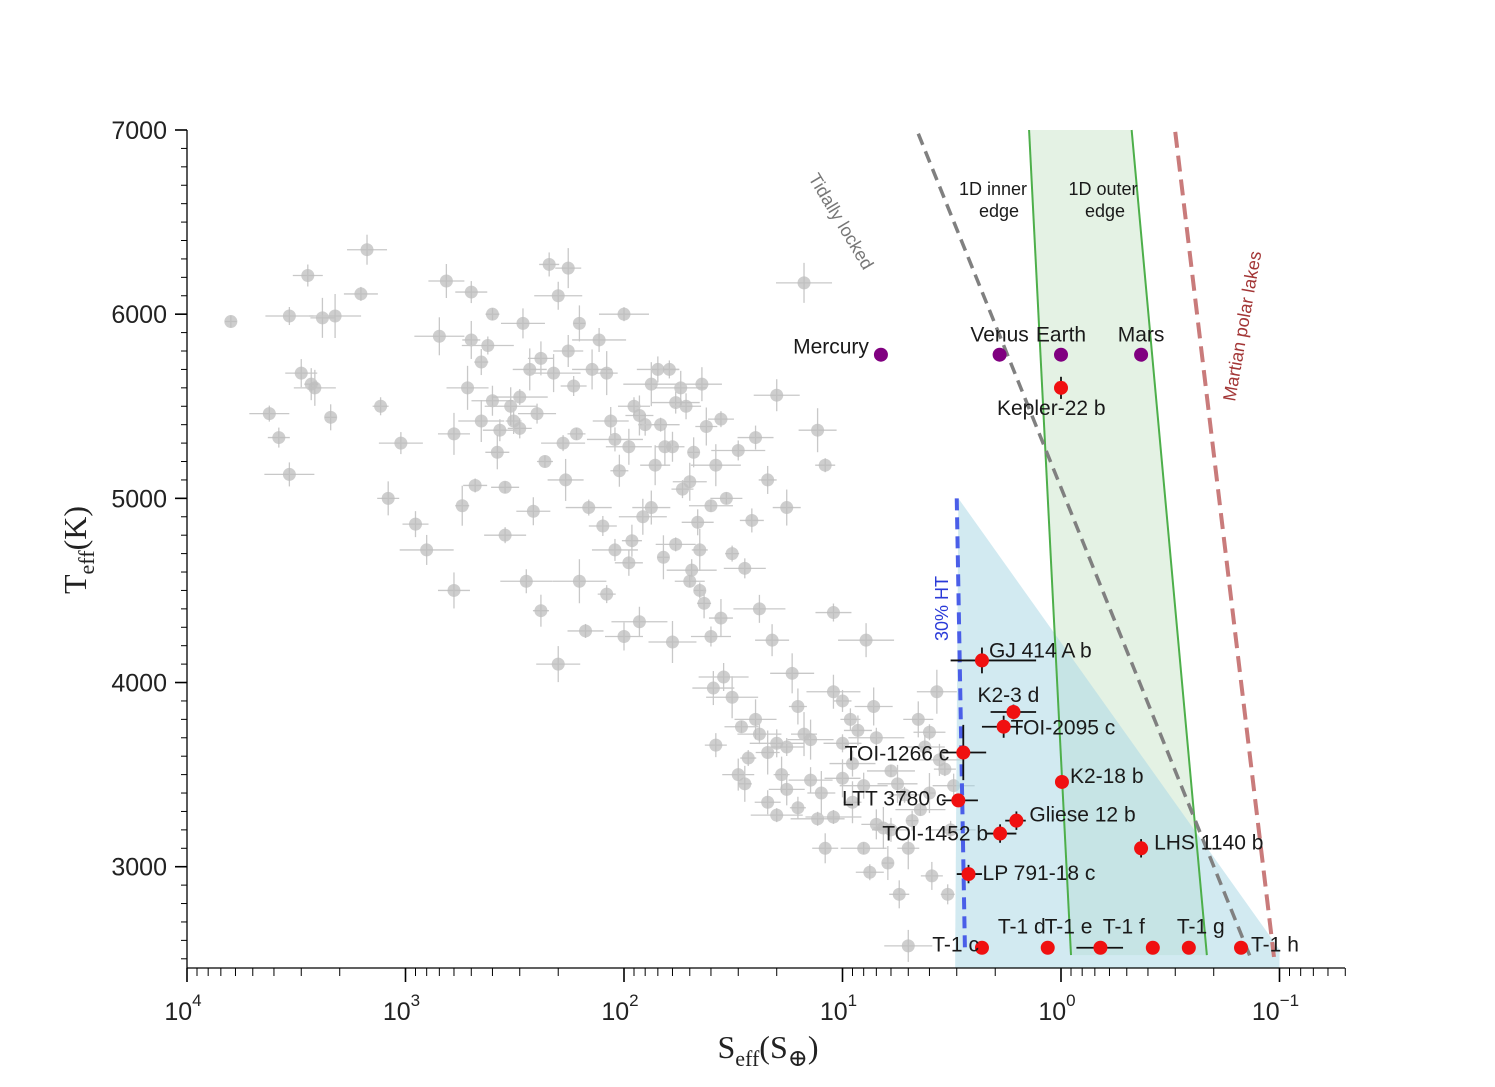 The height and width of the screenshot is (1087, 1495). I want to click on solar-earth: Earth, so click(1061, 343).